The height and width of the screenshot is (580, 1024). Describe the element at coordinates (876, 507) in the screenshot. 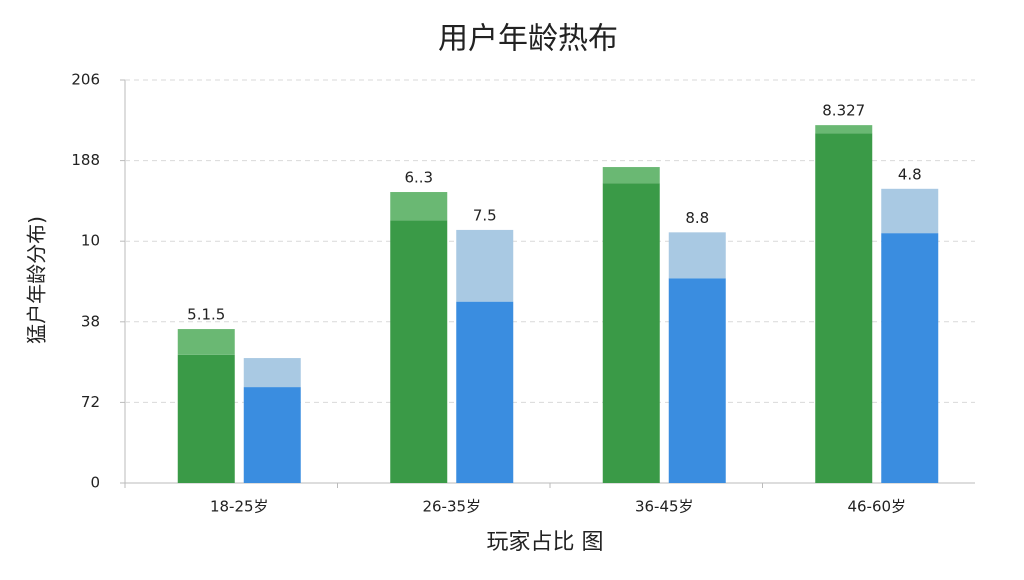

I see `x-tick-label: 46-60岁` at that location.